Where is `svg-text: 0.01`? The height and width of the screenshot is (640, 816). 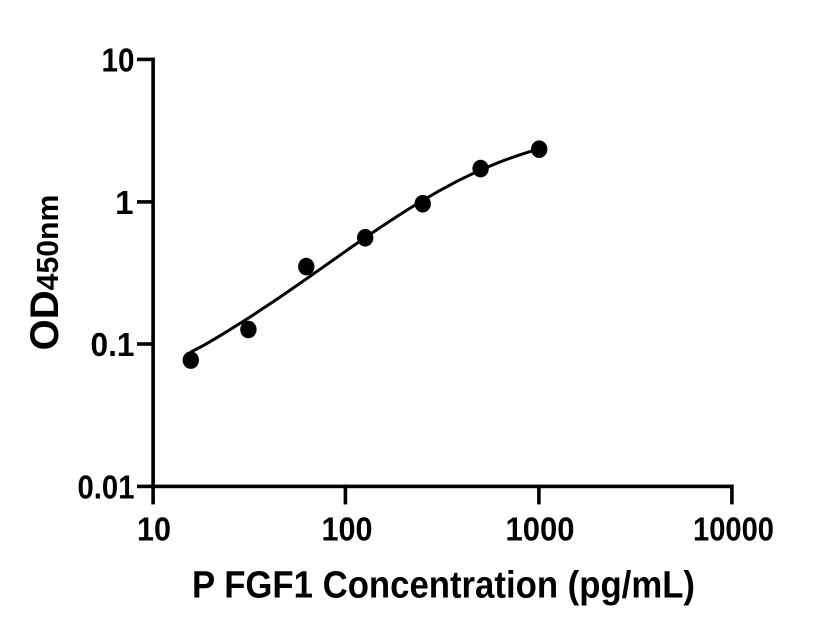
svg-text: 0.01 is located at coordinates (106, 487).